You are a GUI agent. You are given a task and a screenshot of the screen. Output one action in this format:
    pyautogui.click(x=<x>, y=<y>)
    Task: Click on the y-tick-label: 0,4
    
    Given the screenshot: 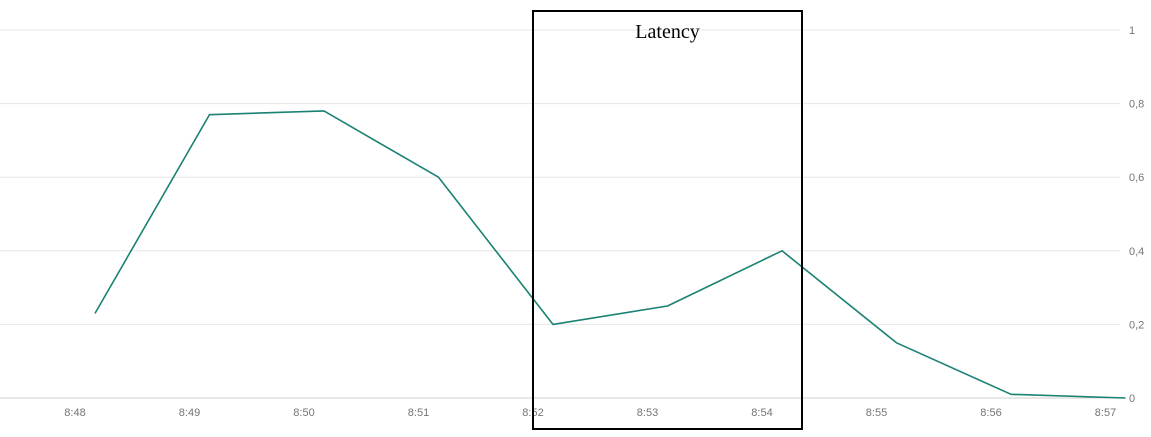 What is the action you would take?
    pyautogui.click(x=1136, y=252)
    